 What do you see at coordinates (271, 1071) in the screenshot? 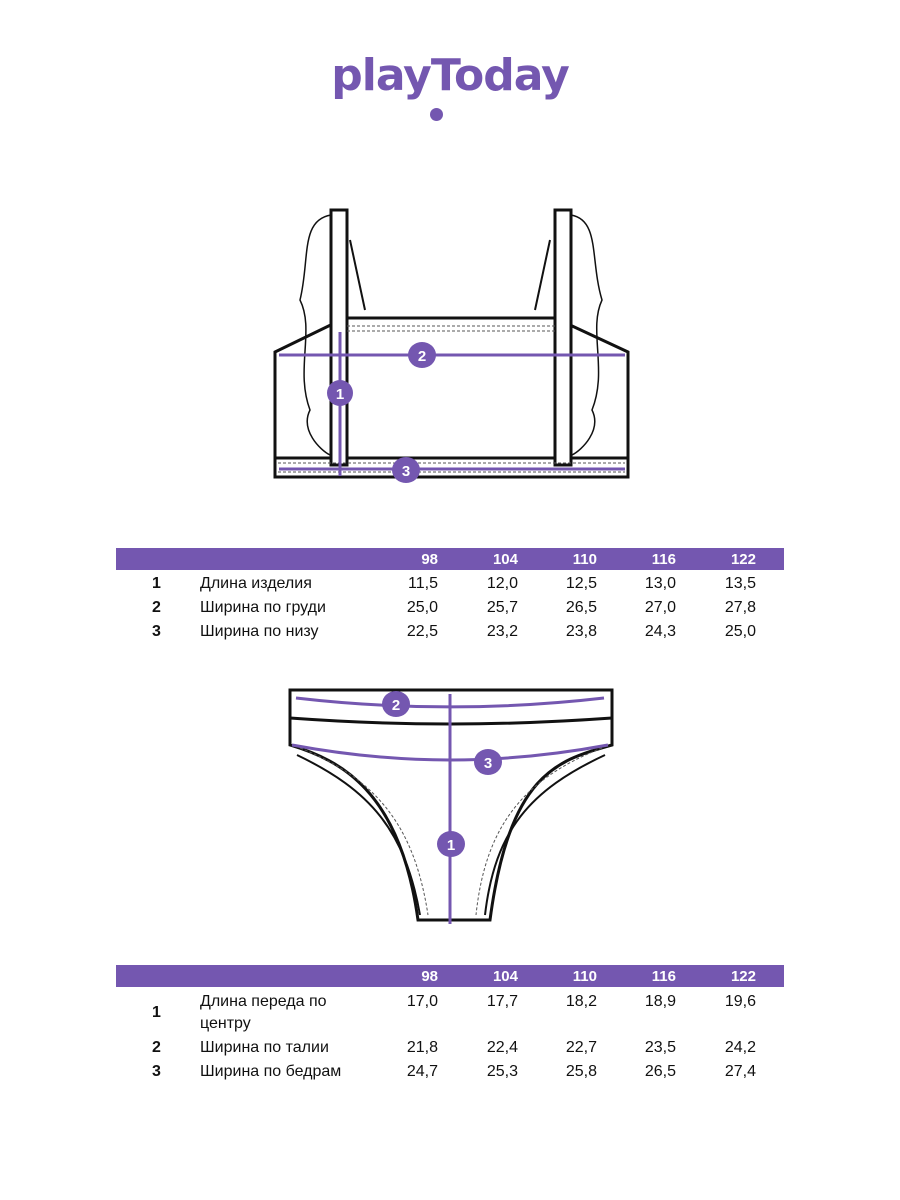
I see `row-label: Ширина по бедрам` at bounding box center [271, 1071].